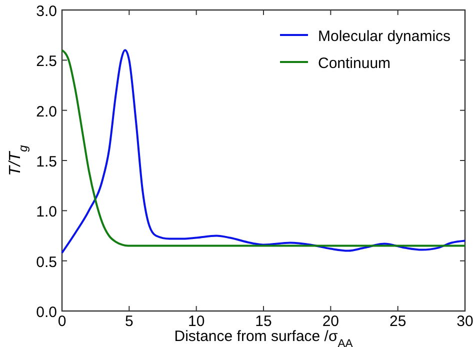 This screenshot has width=474, height=347. Describe the element at coordinates (331, 321) in the screenshot. I see `x-tick-label: 20` at that location.